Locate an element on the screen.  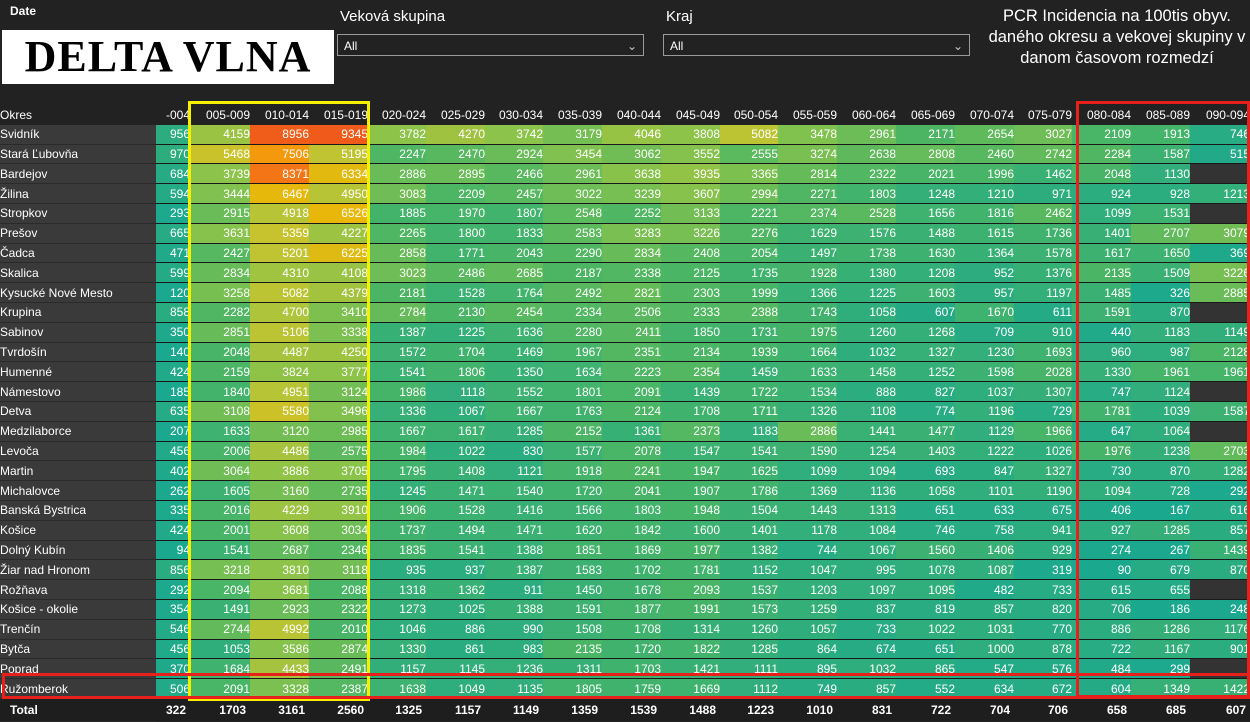
heatmap-cell: 1975 is located at coordinates (807, 332).